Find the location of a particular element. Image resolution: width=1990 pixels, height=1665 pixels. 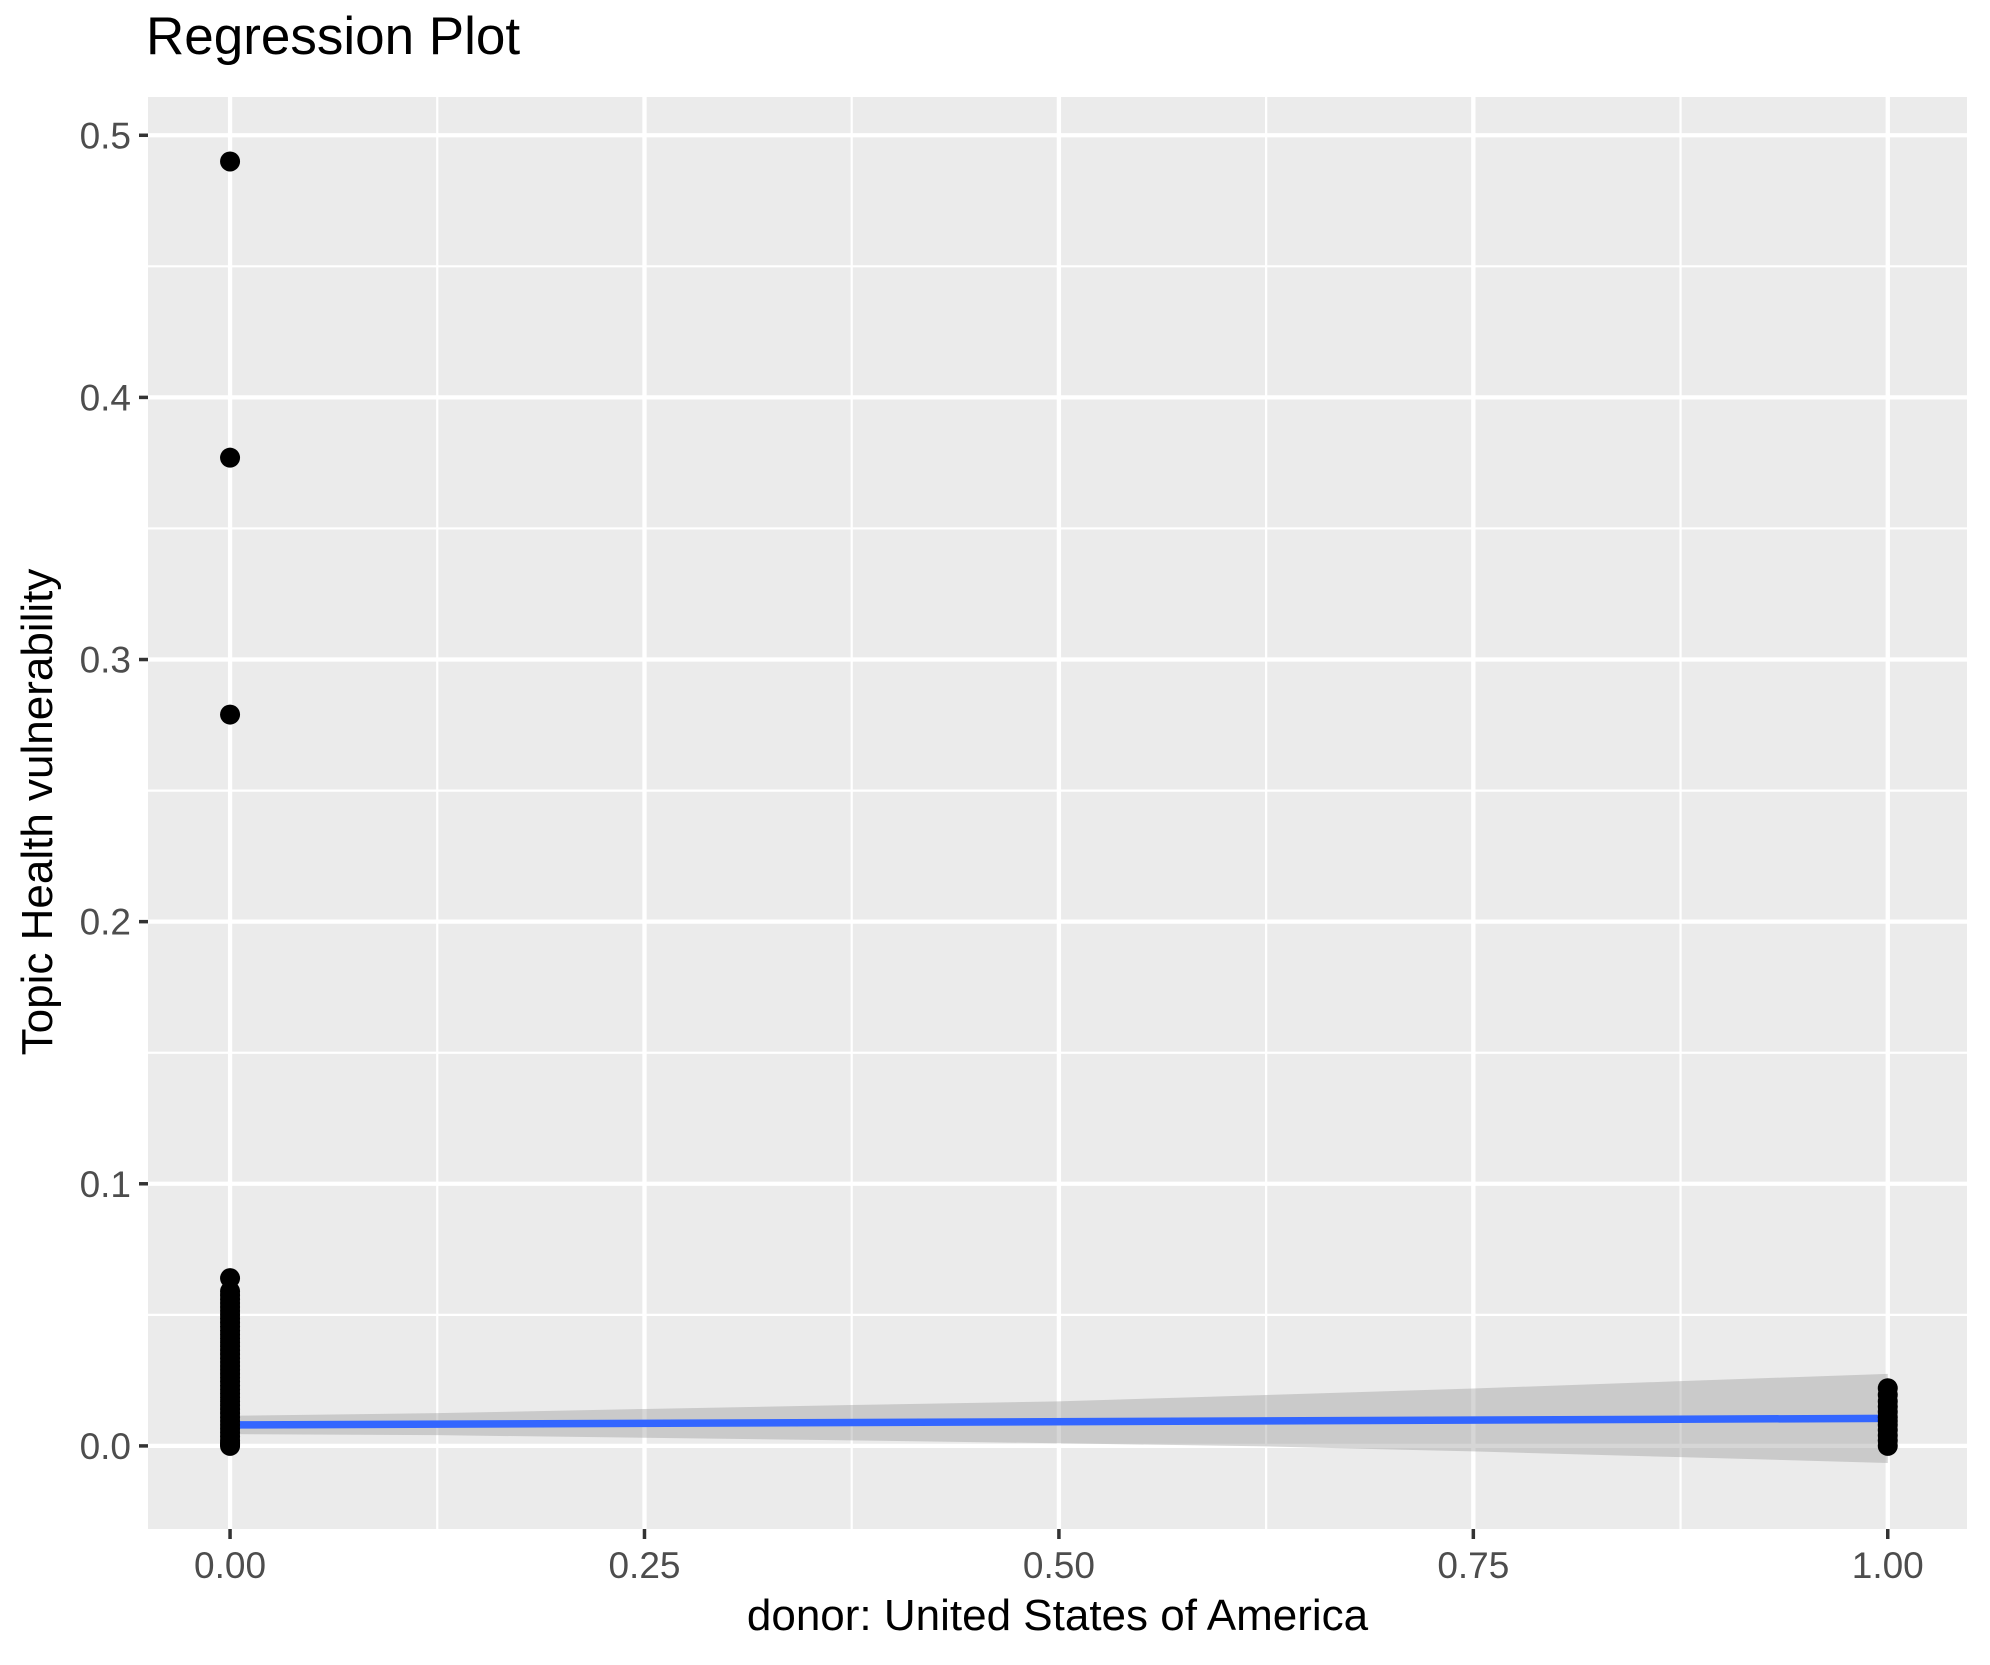

y-tick-label: 0.2 is located at coordinates (105, 922).